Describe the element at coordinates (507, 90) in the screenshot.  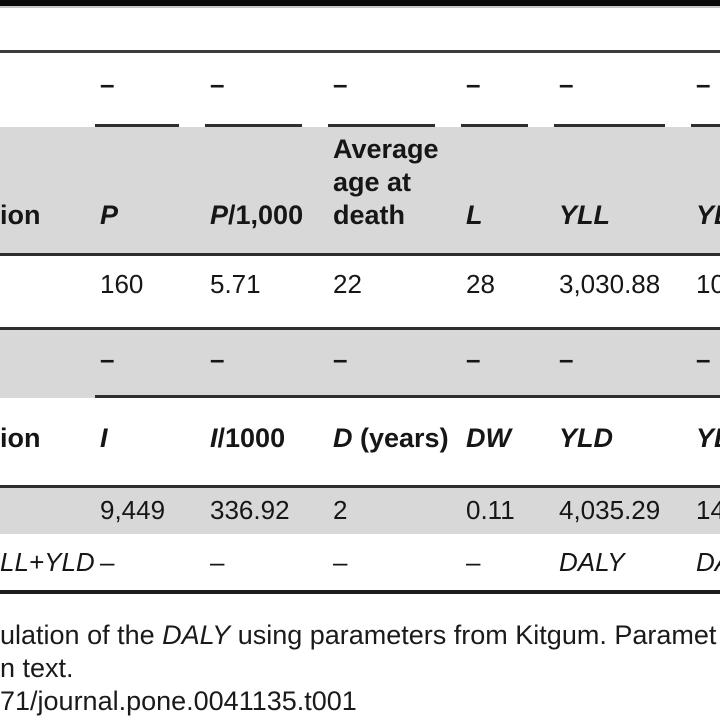
I see `formula-cell-l: –` at that location.